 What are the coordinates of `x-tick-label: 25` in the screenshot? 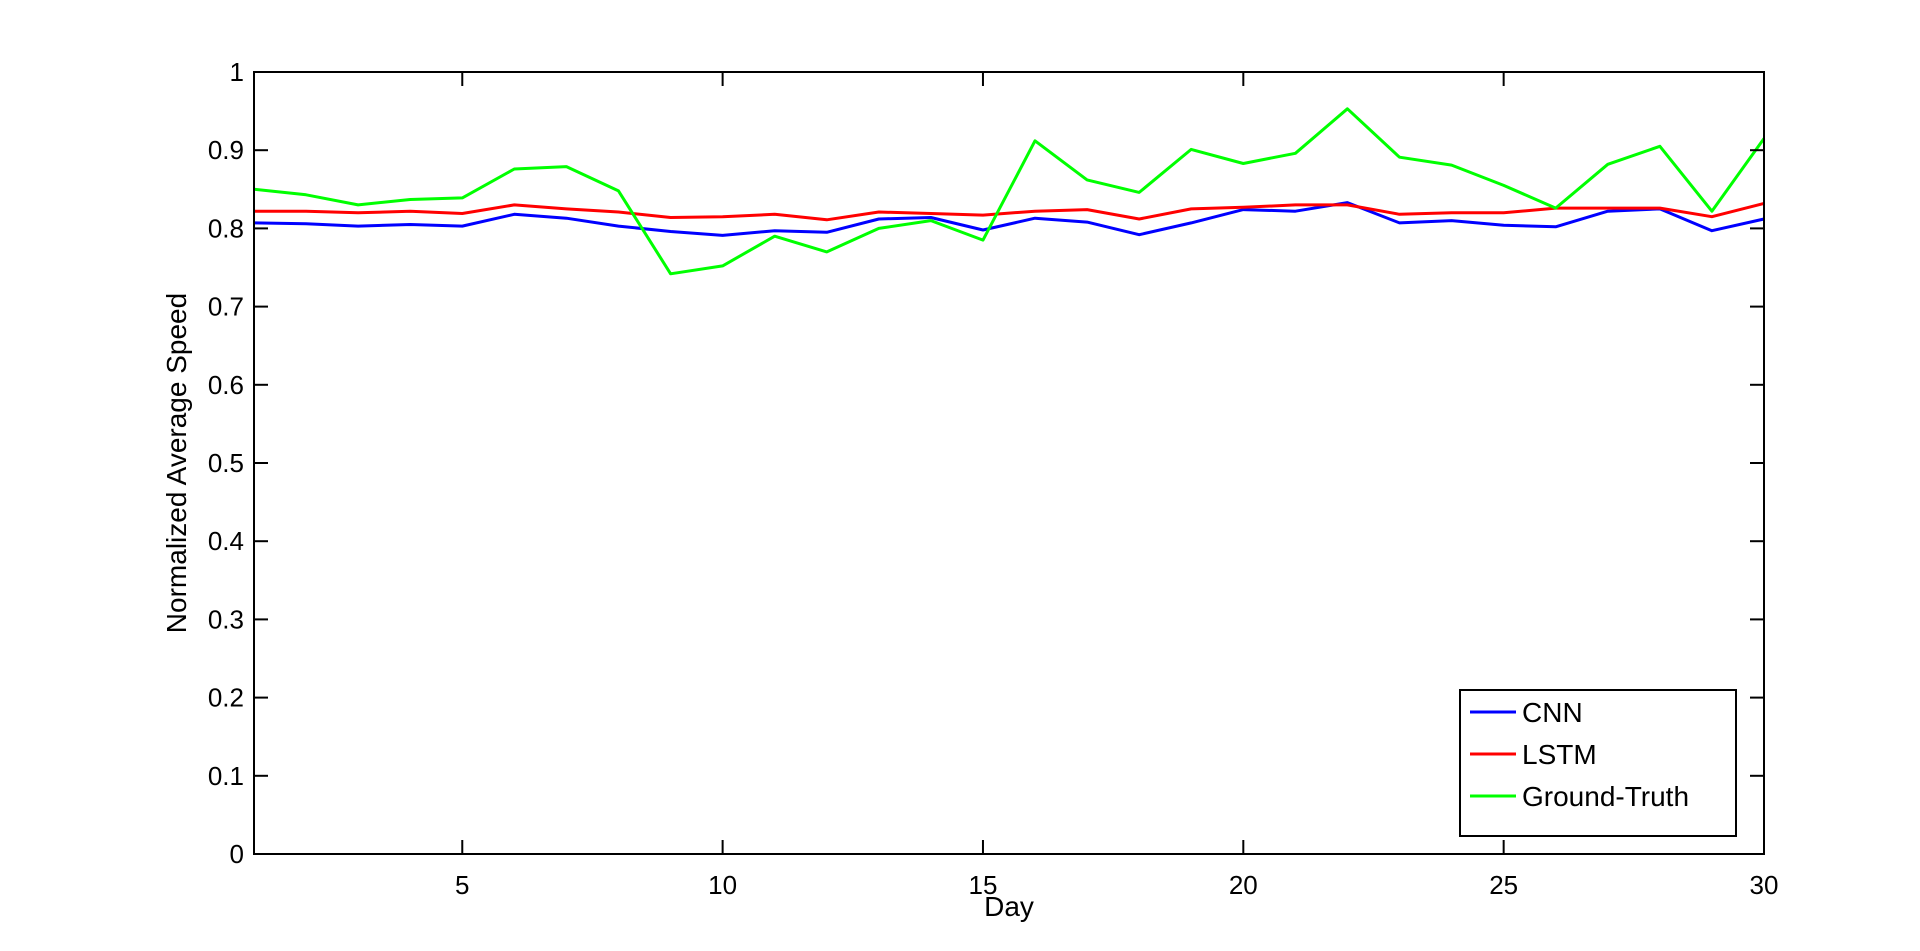 It's located at (1503, 885).